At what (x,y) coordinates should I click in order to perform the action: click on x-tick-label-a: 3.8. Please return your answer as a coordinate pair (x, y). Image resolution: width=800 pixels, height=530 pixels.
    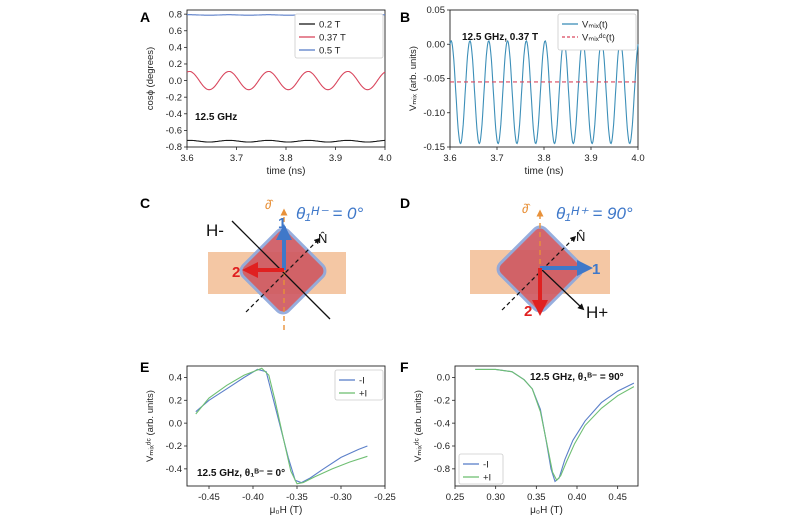
    Looking at the image, I should click on (285, 158).